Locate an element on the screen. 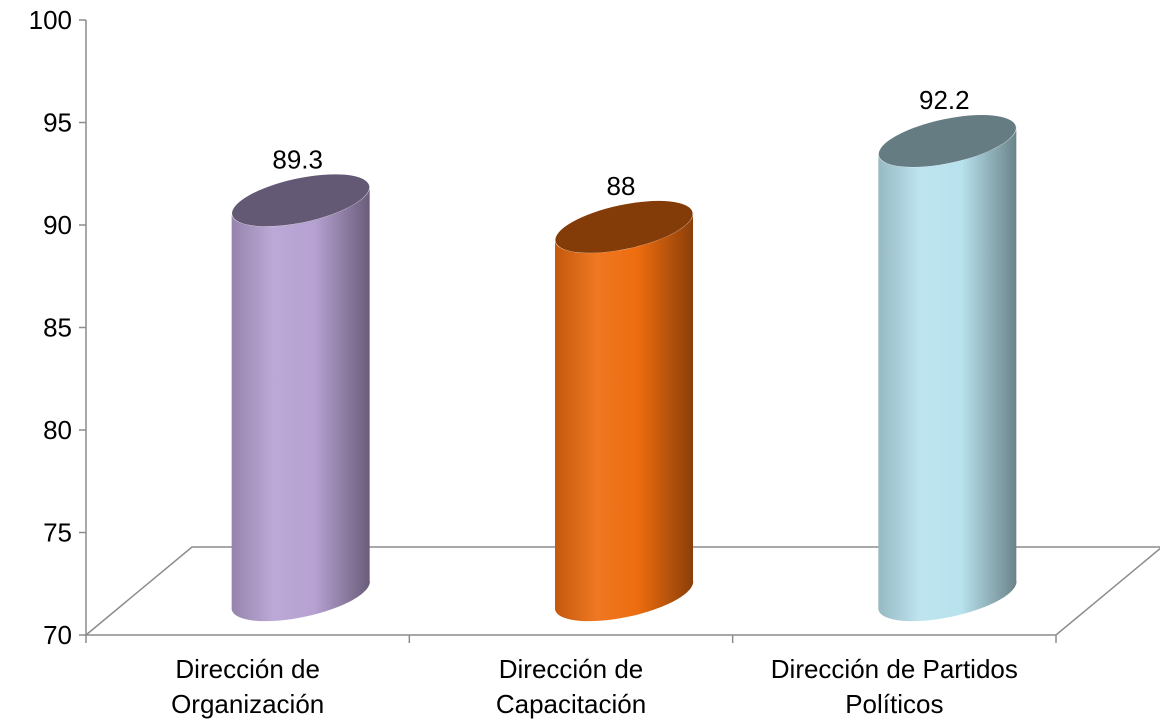 The image size is (1160, 723). x-tick-label: Dirección de Organización is located at coordinates (247, 686).